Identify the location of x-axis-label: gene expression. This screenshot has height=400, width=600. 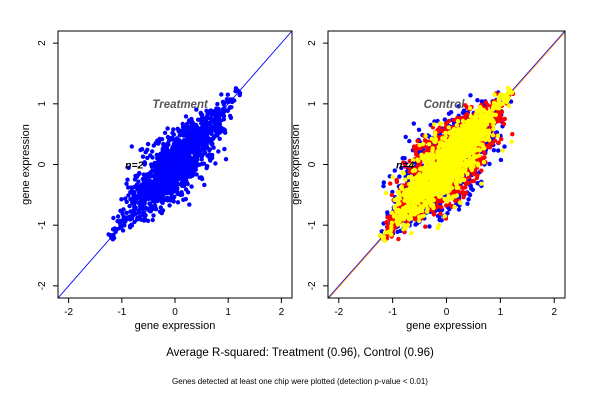
(175, 326).